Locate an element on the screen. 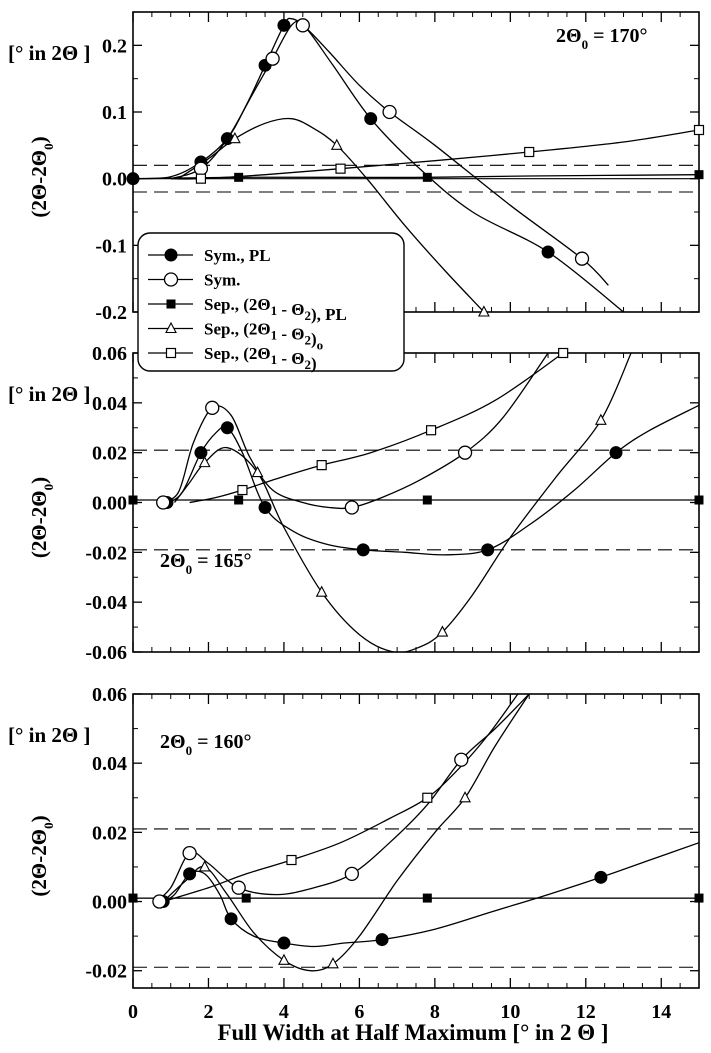 This screenshot has width=711, height=1053. legend-label: Sym. is located at coordinates (222, 280).